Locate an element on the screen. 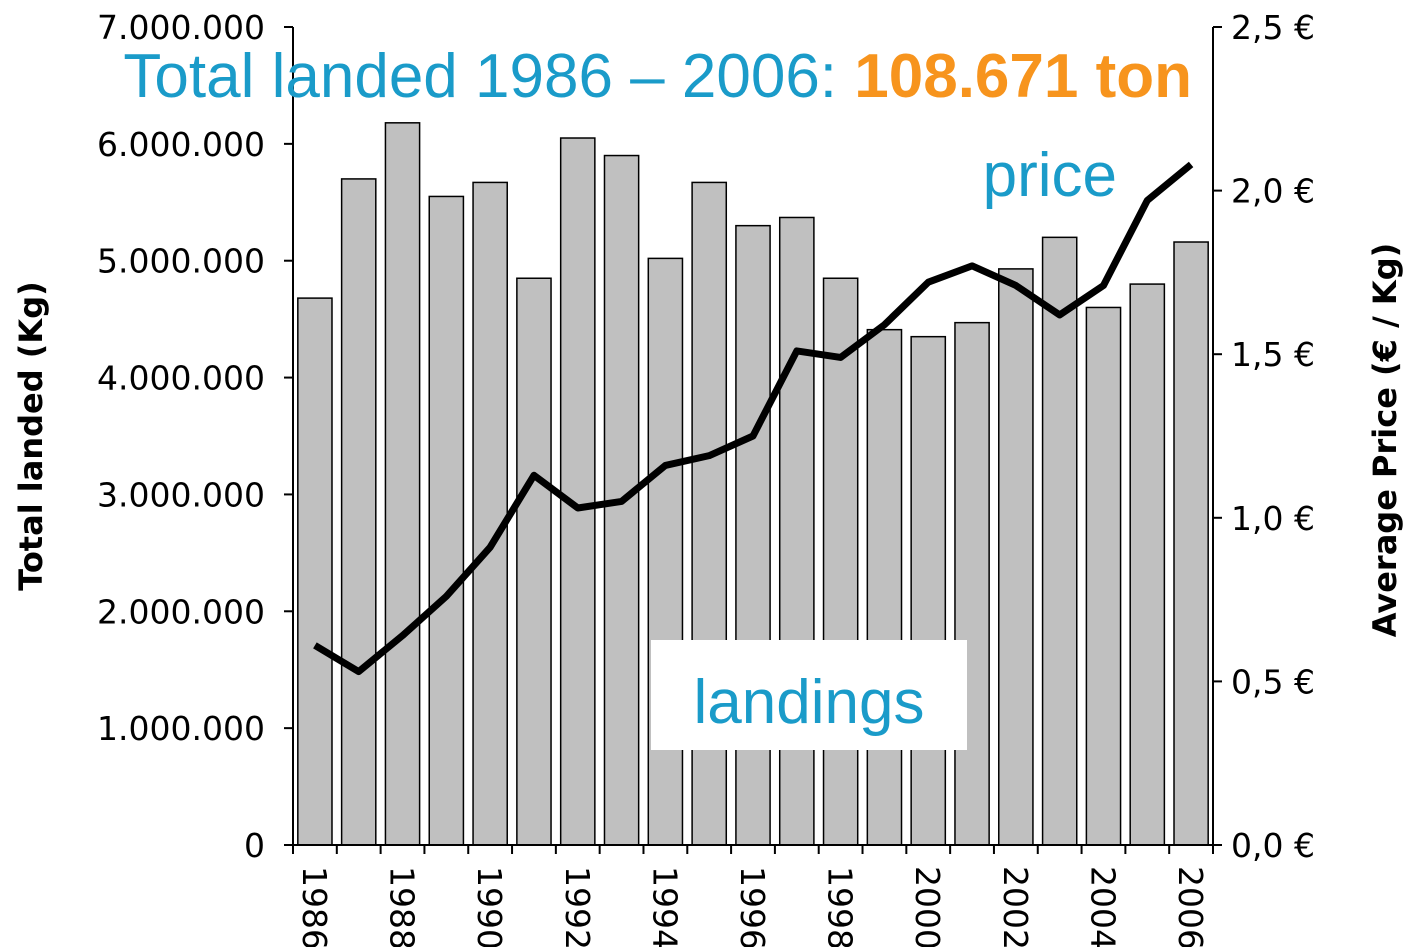 The height and width of the screenshot is (947, 1413). x-tick-label: 1988 is located at coordinates (402, 906).